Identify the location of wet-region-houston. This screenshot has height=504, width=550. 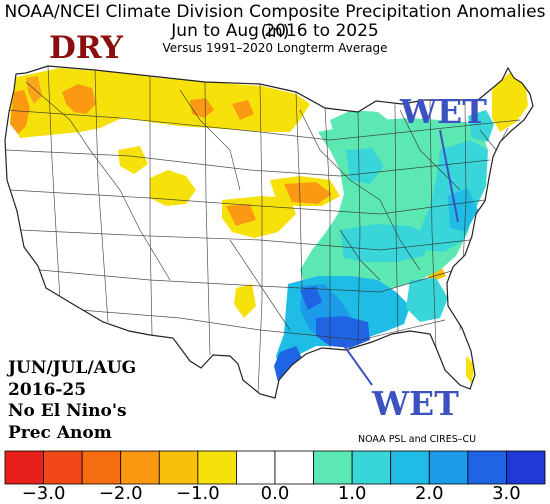
(289, 364).